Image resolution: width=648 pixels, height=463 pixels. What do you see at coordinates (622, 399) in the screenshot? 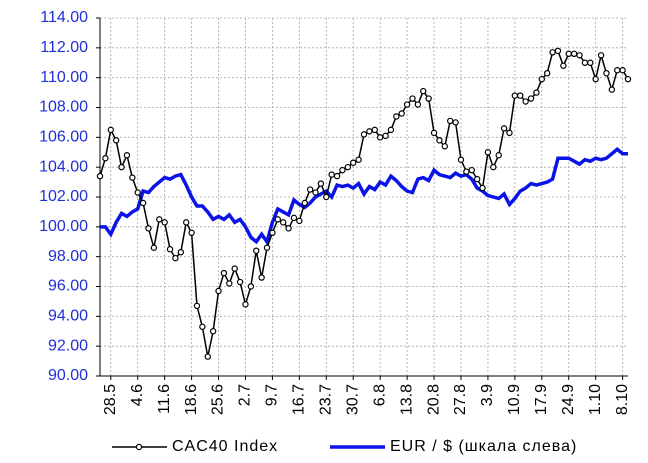
I see `x-tick-label: 8.10` at bounding box center [622, 399].